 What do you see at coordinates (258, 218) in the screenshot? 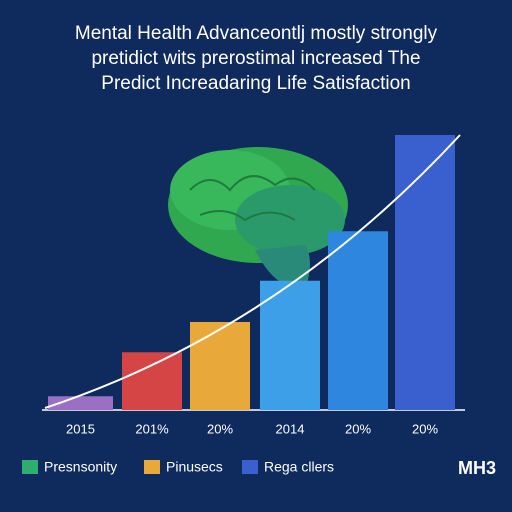
I see `brain-illustration` at bounding box center [258, 218].